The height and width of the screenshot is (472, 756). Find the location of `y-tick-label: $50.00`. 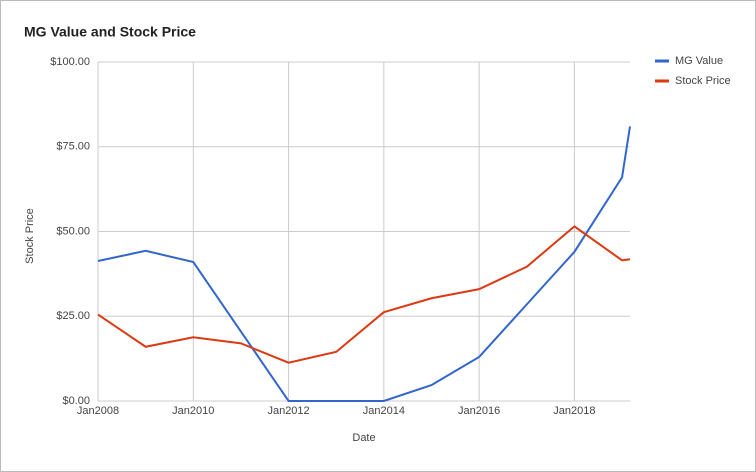

y-tick-label: $50.00 is located at coordinates (73, 231).